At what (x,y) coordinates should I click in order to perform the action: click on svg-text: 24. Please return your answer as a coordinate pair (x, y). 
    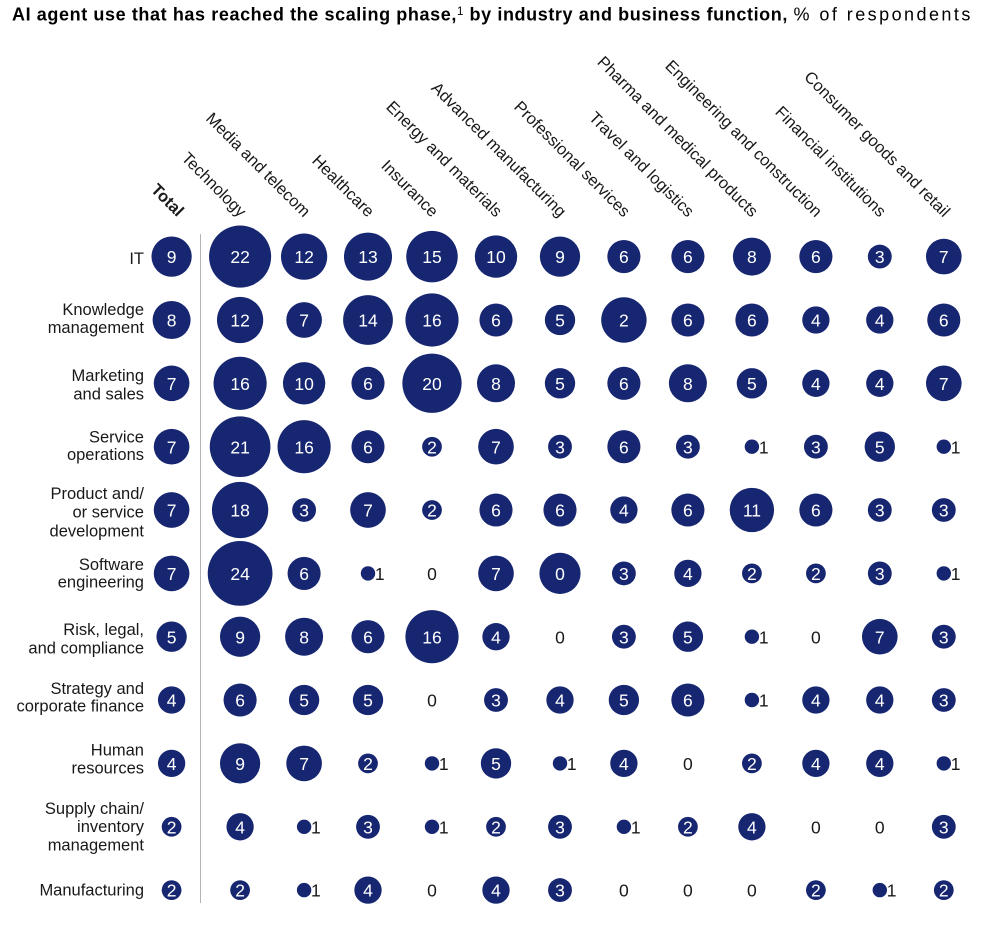
    Looking at the image, I should click on (240, 574).